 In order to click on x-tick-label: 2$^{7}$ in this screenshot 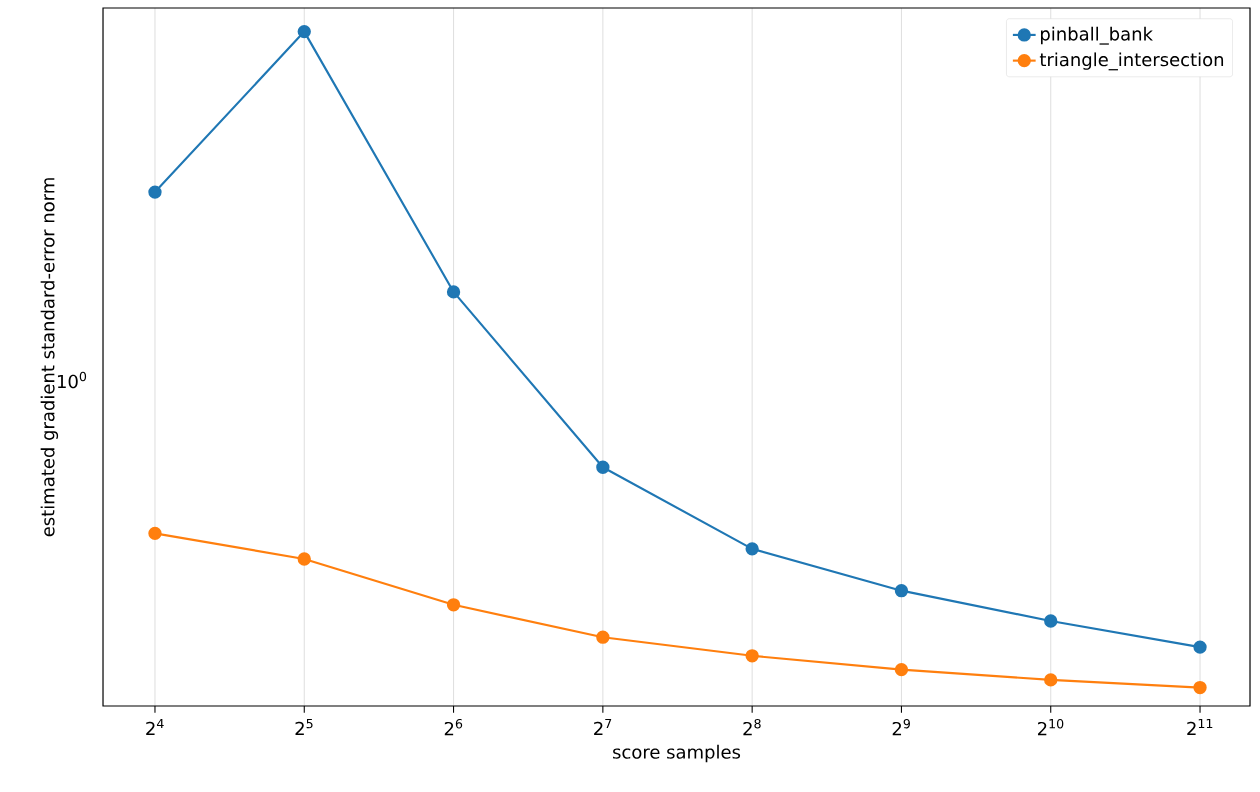, I will do `click(603, 727)`.